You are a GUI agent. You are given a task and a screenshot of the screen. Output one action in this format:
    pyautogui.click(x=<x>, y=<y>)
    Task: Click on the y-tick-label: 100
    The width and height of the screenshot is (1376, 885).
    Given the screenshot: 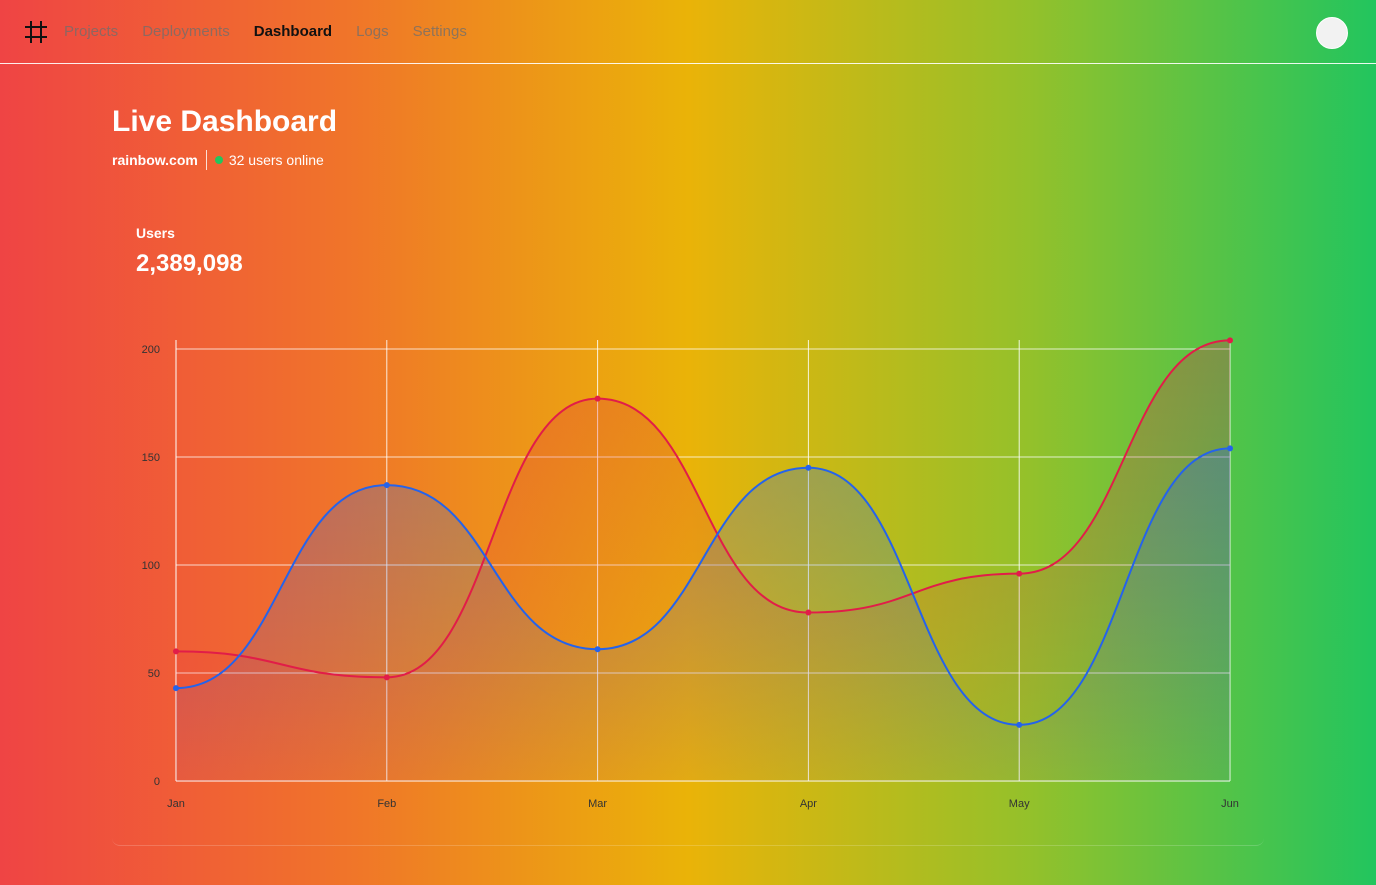 What is the action you would take?
    pyautogui.click(x=151, y=566)
    